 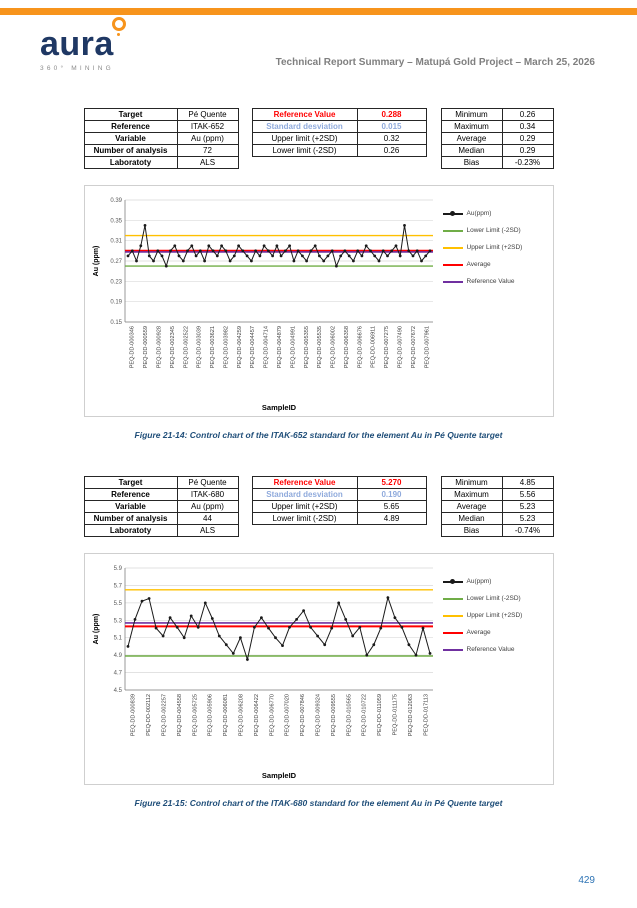 What do you see at coordinates (391, 114) in the screenshot?
I see `cell-value: 0.288` at bounding box center [391, 114].